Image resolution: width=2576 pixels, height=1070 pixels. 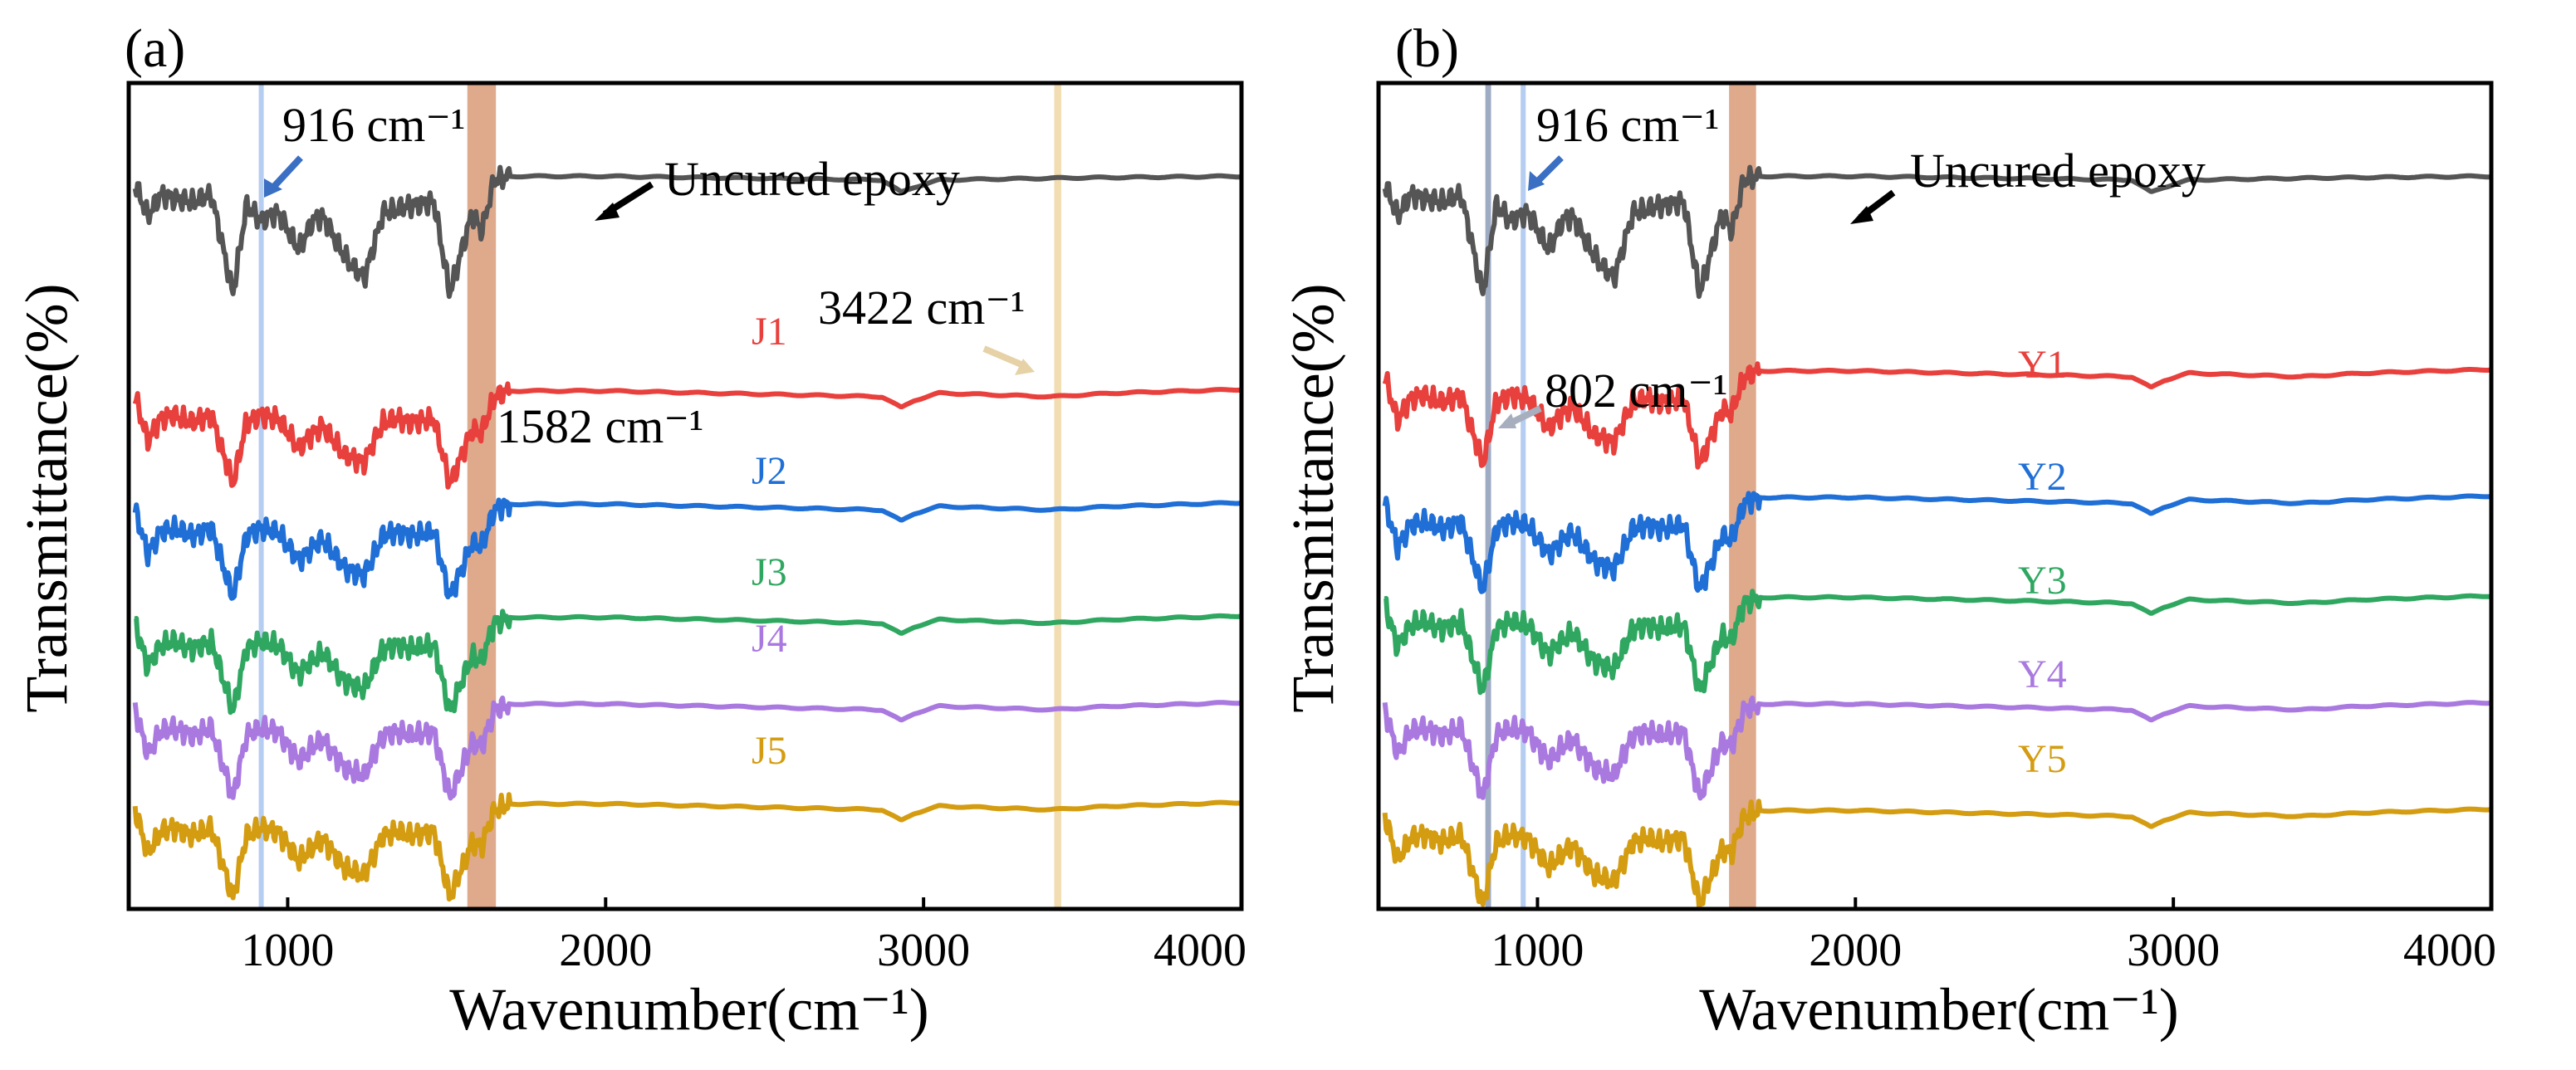 I want to click on series-line-y3-b, so click(x=1938, y=642).